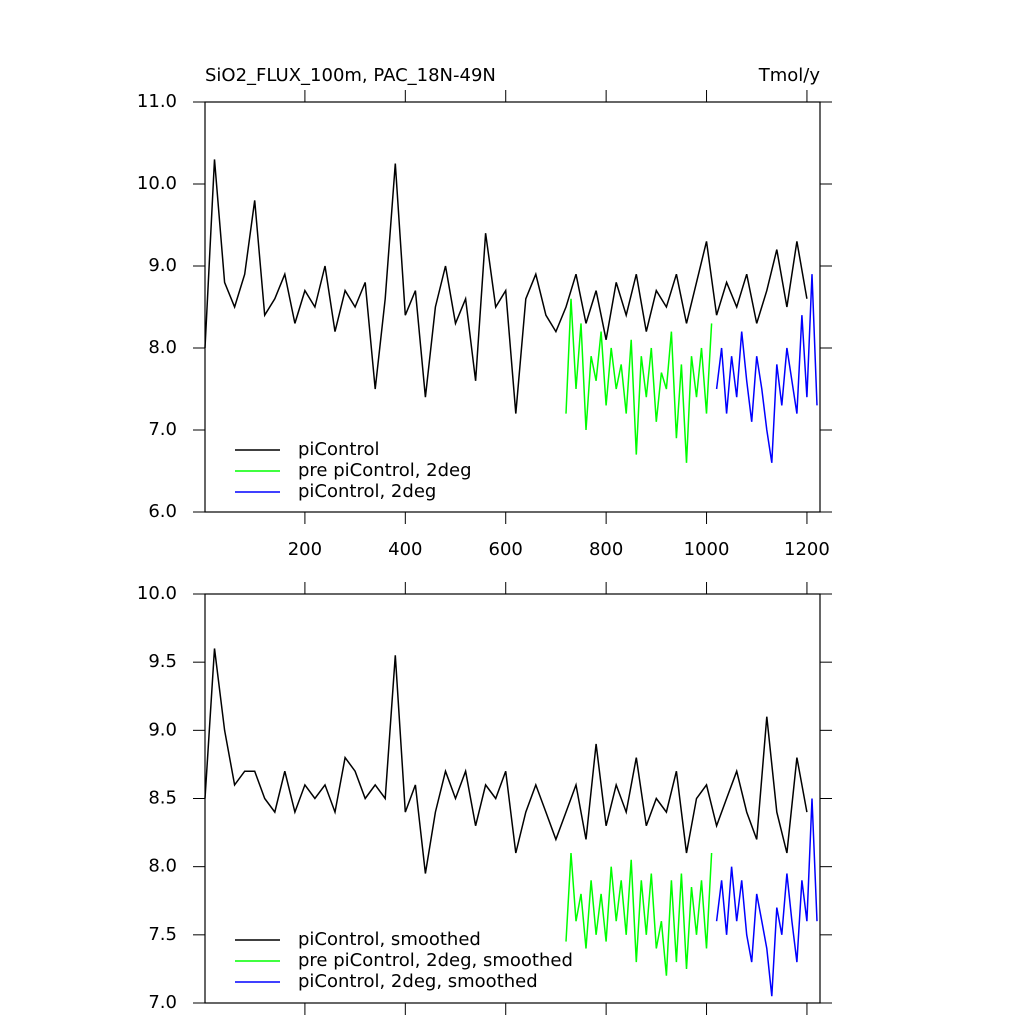 This screenshot has width=1024, height=1024. I want to click on legend-label: piControl, 2deg, smoothed, so click(418, 981).